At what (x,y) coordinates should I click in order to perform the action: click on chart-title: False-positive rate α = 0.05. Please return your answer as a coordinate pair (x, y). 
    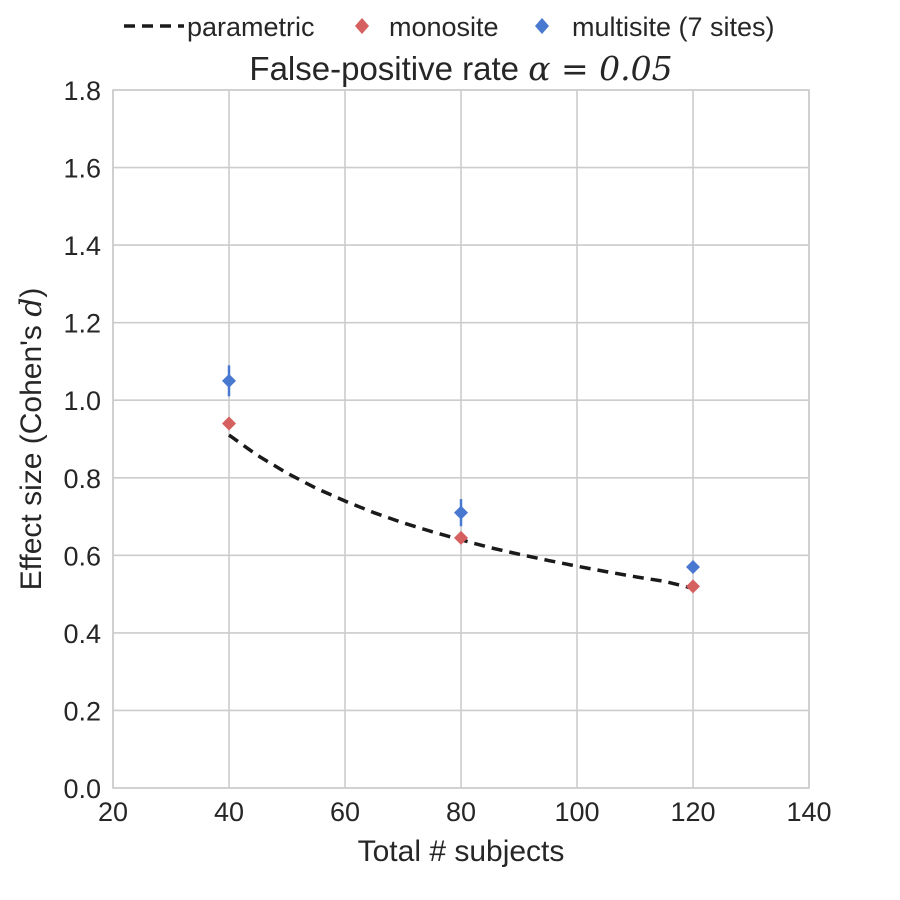
    Looking at the image, I should click on (460, 68).